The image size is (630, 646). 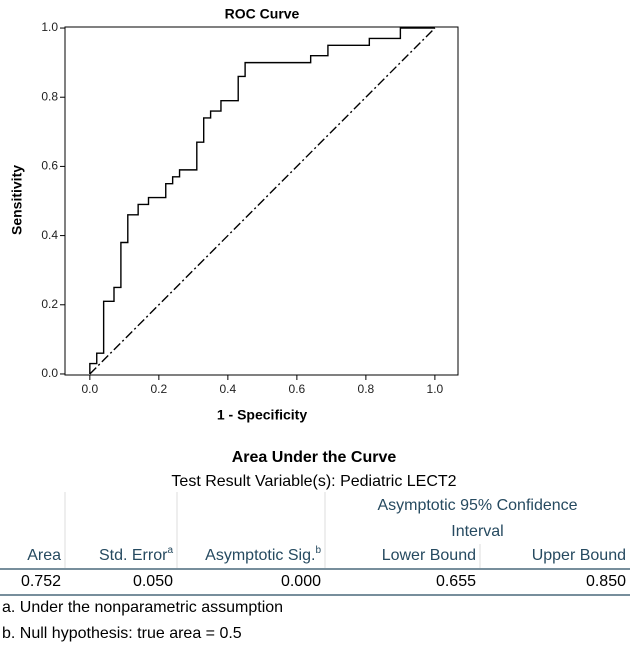 What do you see at coordinates (318, 550) in the screenshot?
I see `footnote-marker: b` at bounding box center [318, 550].